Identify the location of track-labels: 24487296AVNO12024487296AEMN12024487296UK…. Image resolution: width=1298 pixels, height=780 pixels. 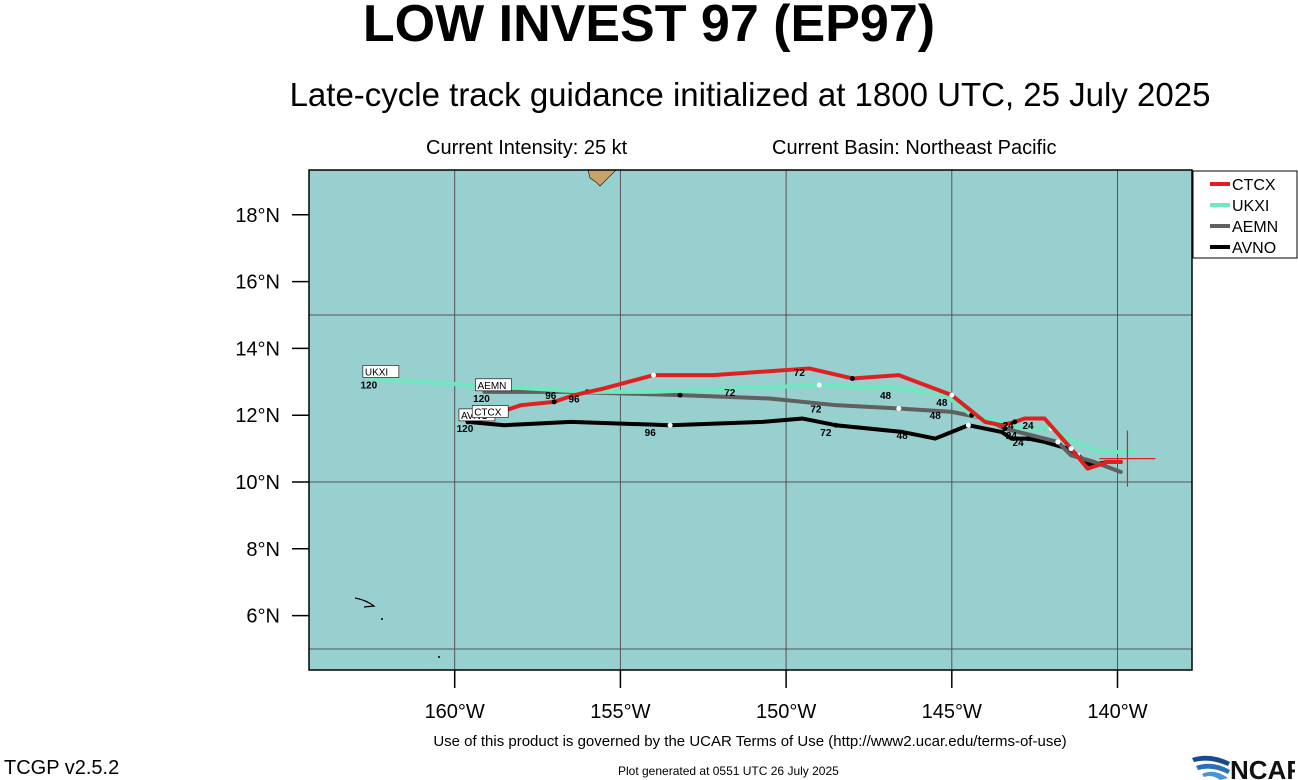
(697, 407).